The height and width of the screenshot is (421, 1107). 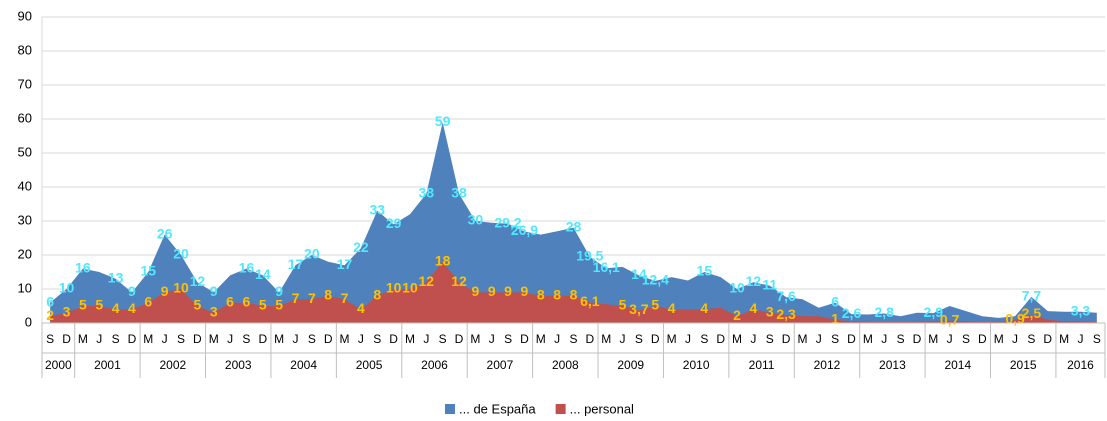 What do you see at coordinates (602, 408) in the screenshot?
I see `legend-label: ... personal` at bounding box center [602, 408].